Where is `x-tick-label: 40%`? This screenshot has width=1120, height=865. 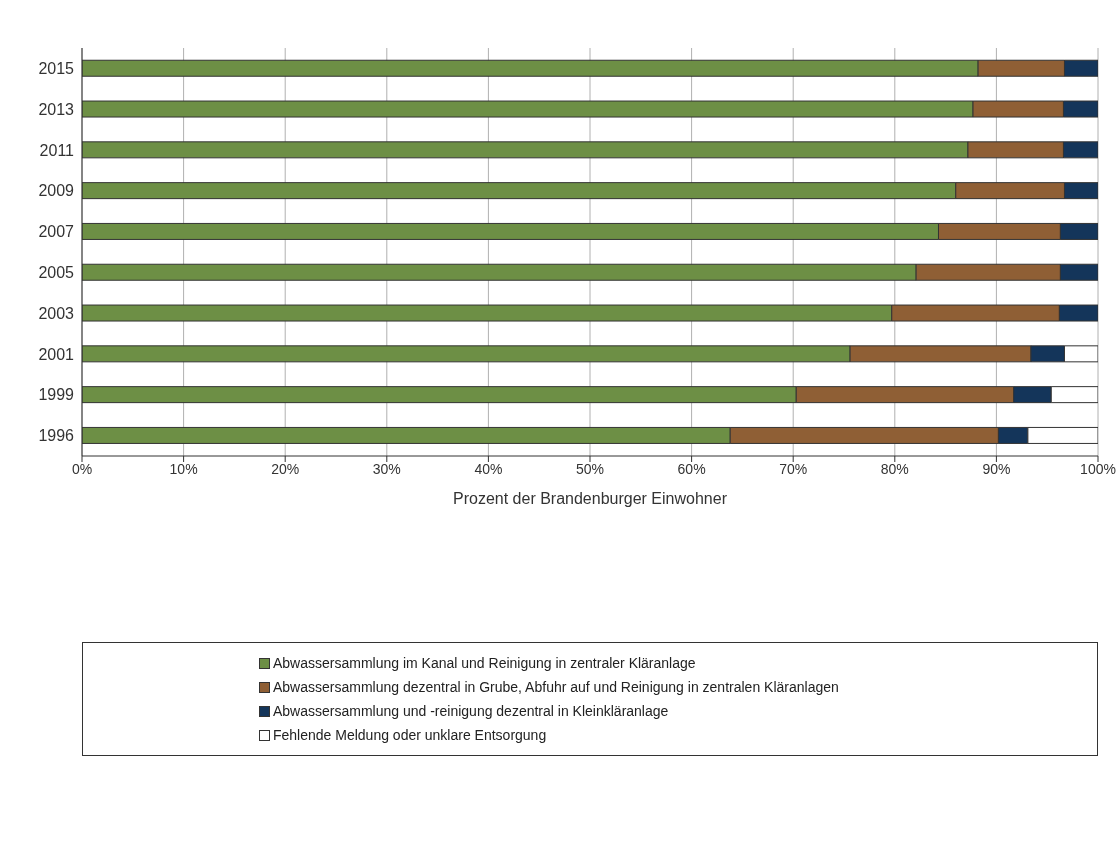 x-tick-label: 40% is located at coordinates (488, 468).